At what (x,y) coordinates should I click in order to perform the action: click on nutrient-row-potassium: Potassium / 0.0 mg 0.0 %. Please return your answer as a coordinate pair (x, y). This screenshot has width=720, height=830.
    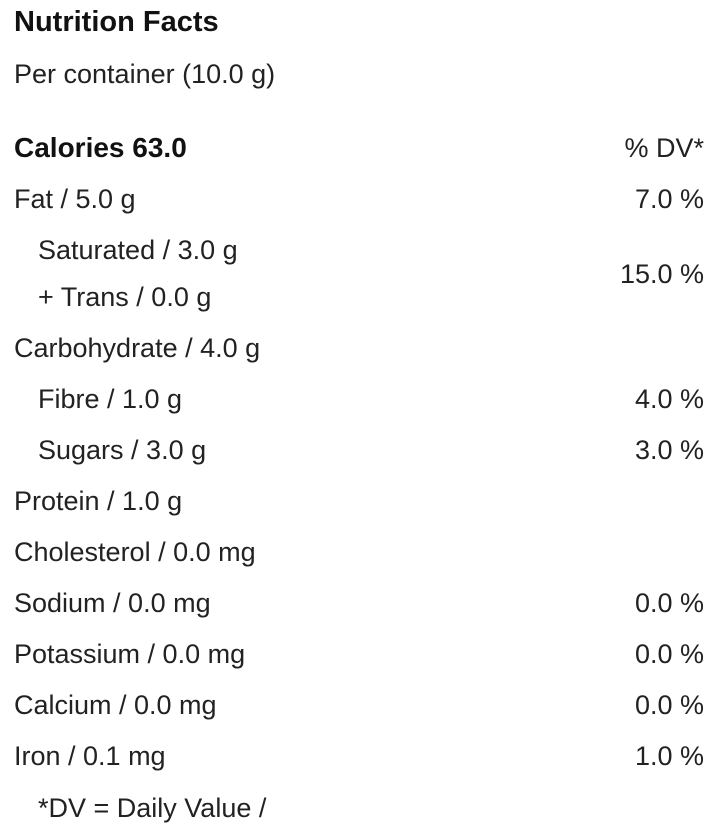
    Looking at the image, I should click on (359, 654).